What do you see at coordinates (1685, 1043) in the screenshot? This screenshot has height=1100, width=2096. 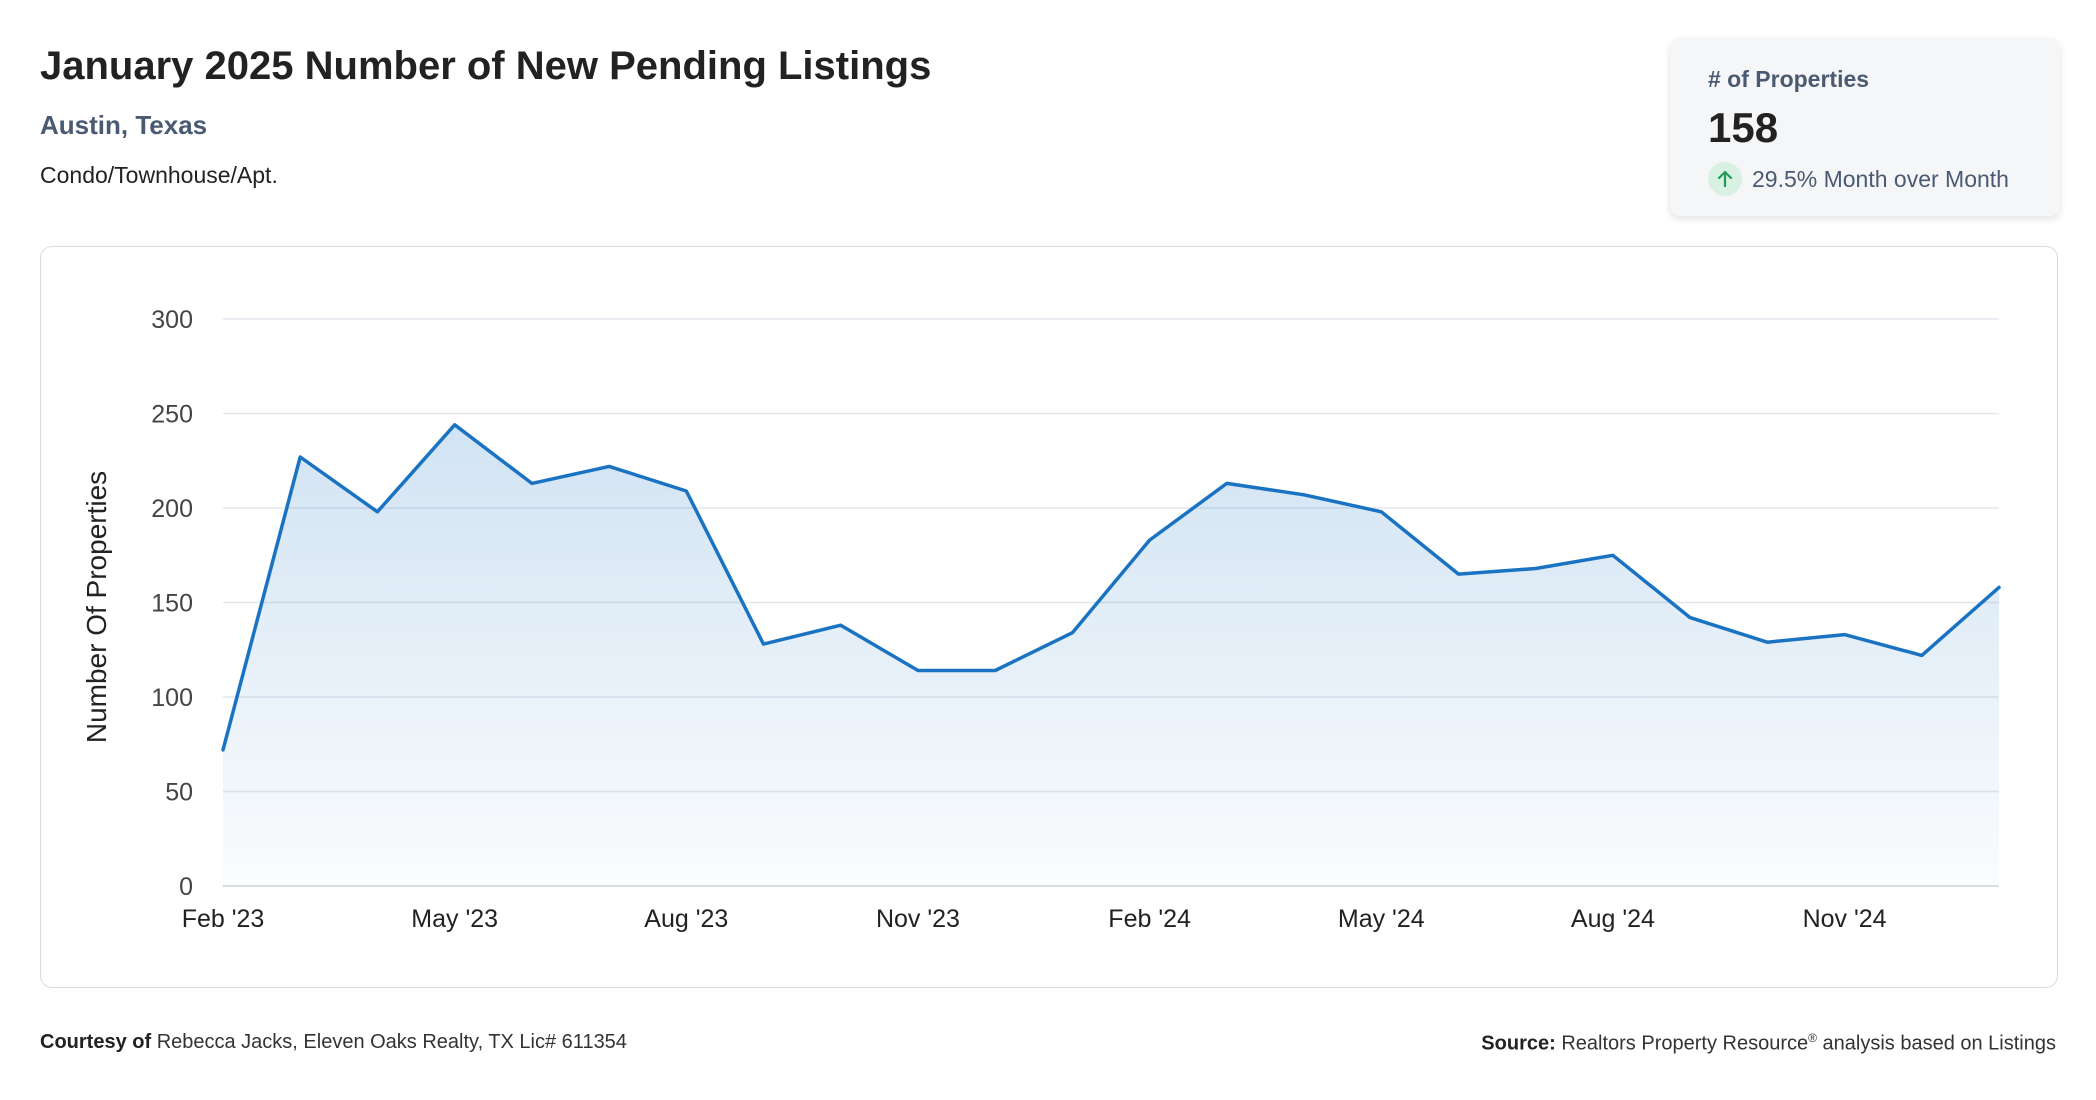 I see `source-text: Realtors Property Resource` at bounding box center [1685, 1043].